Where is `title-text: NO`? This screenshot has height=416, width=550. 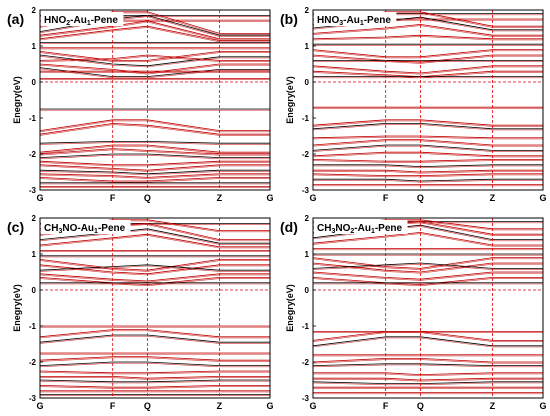 title-text: NO is located at coordinates (342, 228).